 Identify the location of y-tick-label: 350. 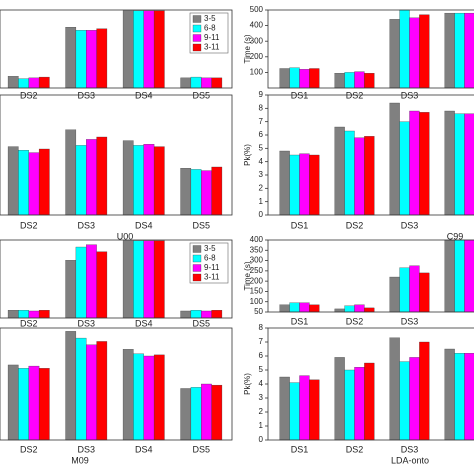
(257, 249).